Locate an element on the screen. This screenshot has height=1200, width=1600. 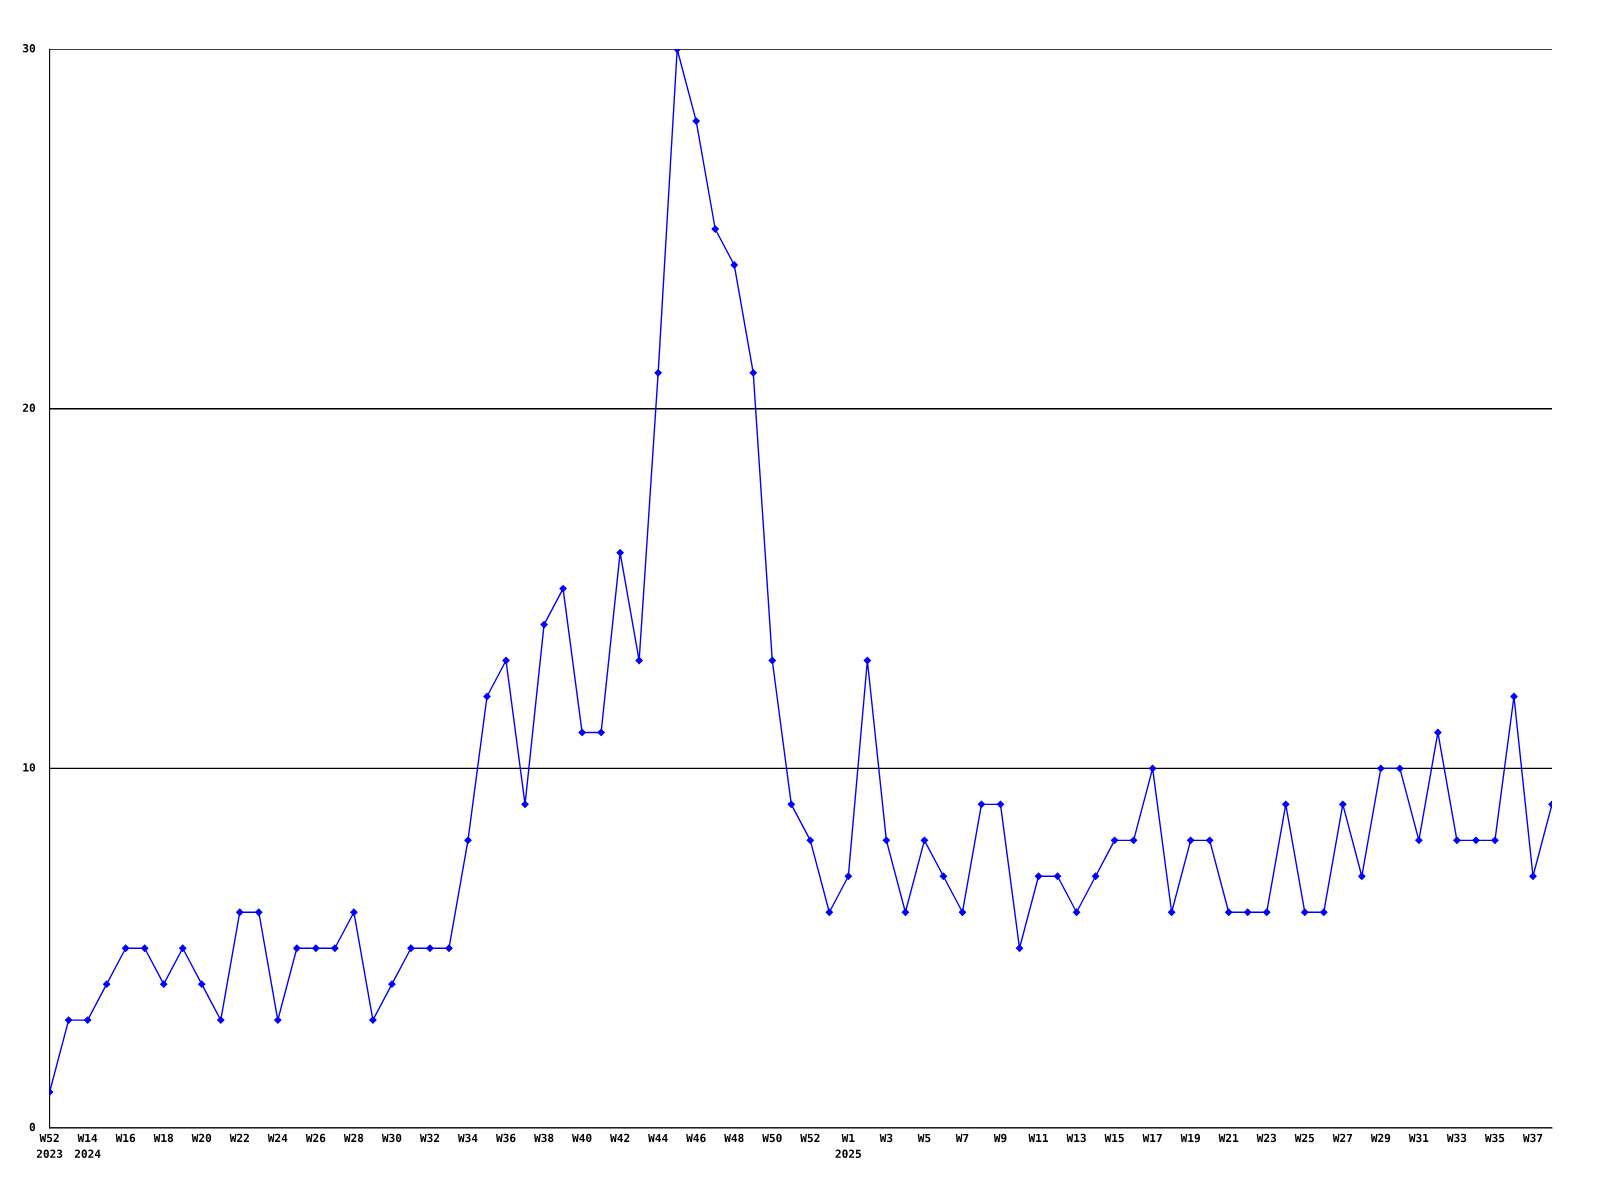
x-tick-label: W38 is located at coordinates (544, 1138).